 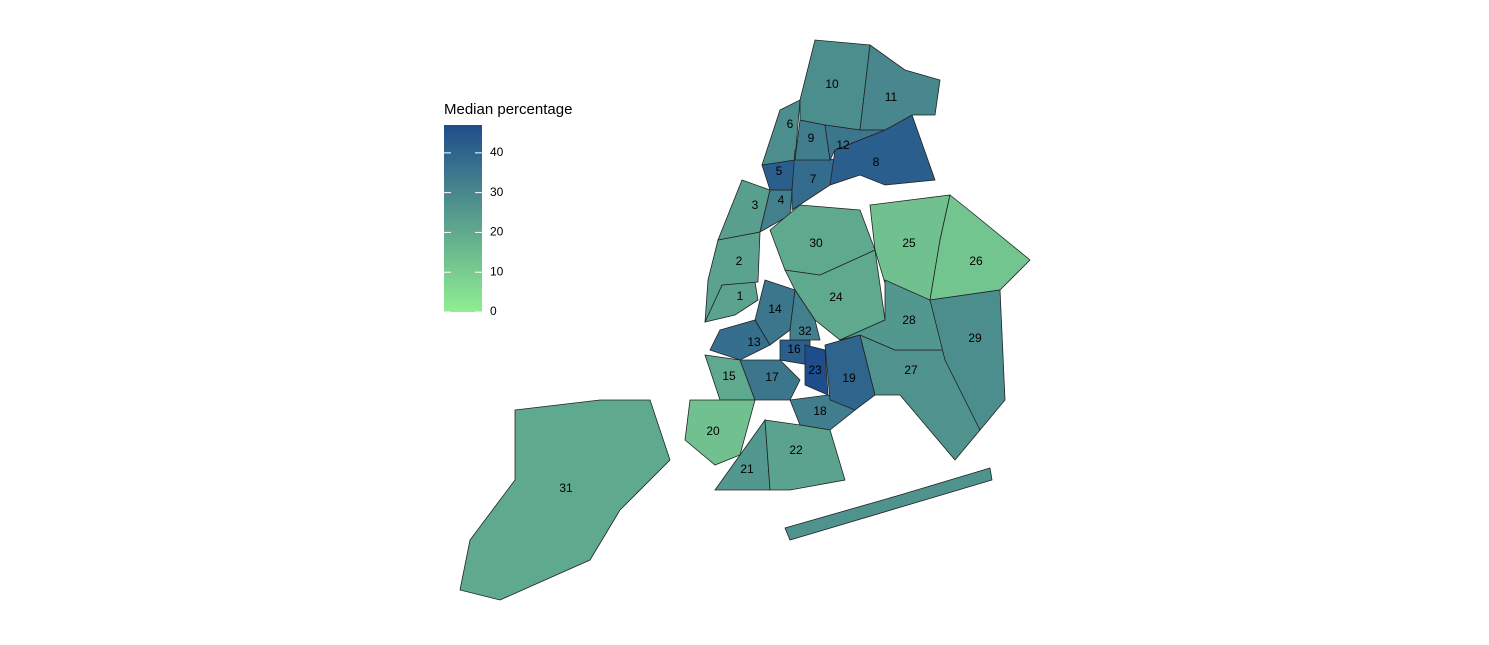 What do you see at coordinates (813, 179) in the screenshot?
I see `district-label: 7` at bounding box center [813, 179].